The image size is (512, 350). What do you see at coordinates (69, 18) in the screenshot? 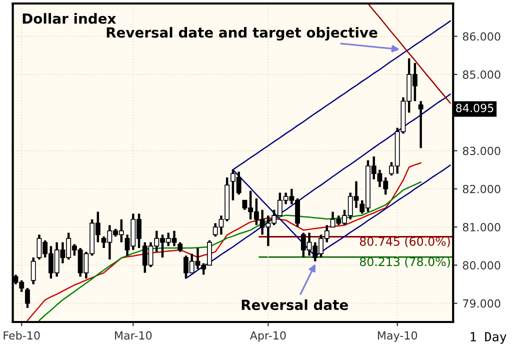
I see `text: Dollar index` at bounding box center [69, 18].